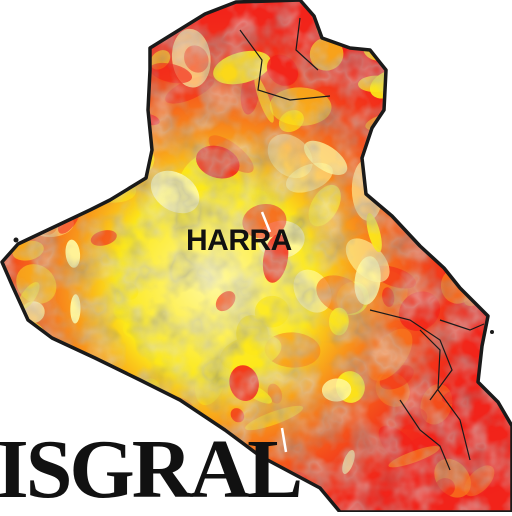 Image resolution: width=512 pixels, height=516 pixels. I want to click on southern-streak, so click(284, 440).